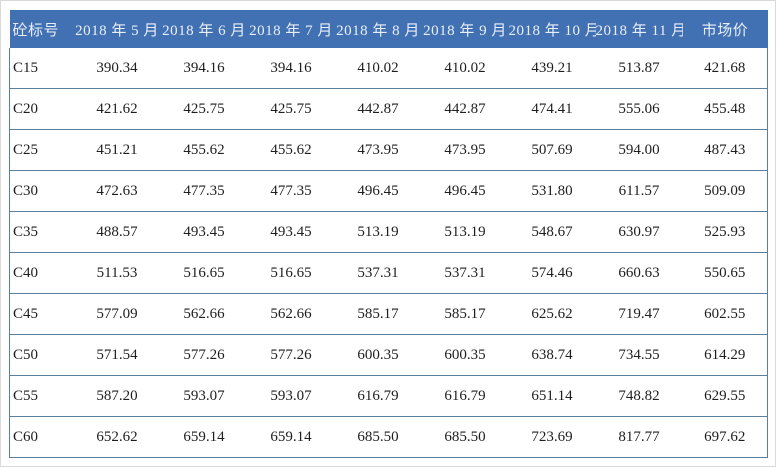 Image resolution: width=776 pixels, height=467 pixels. What do you see at coordinates (117, 68) in the screenshot?
I see `price-cell: 390.34` at bounding box center [117, 68].